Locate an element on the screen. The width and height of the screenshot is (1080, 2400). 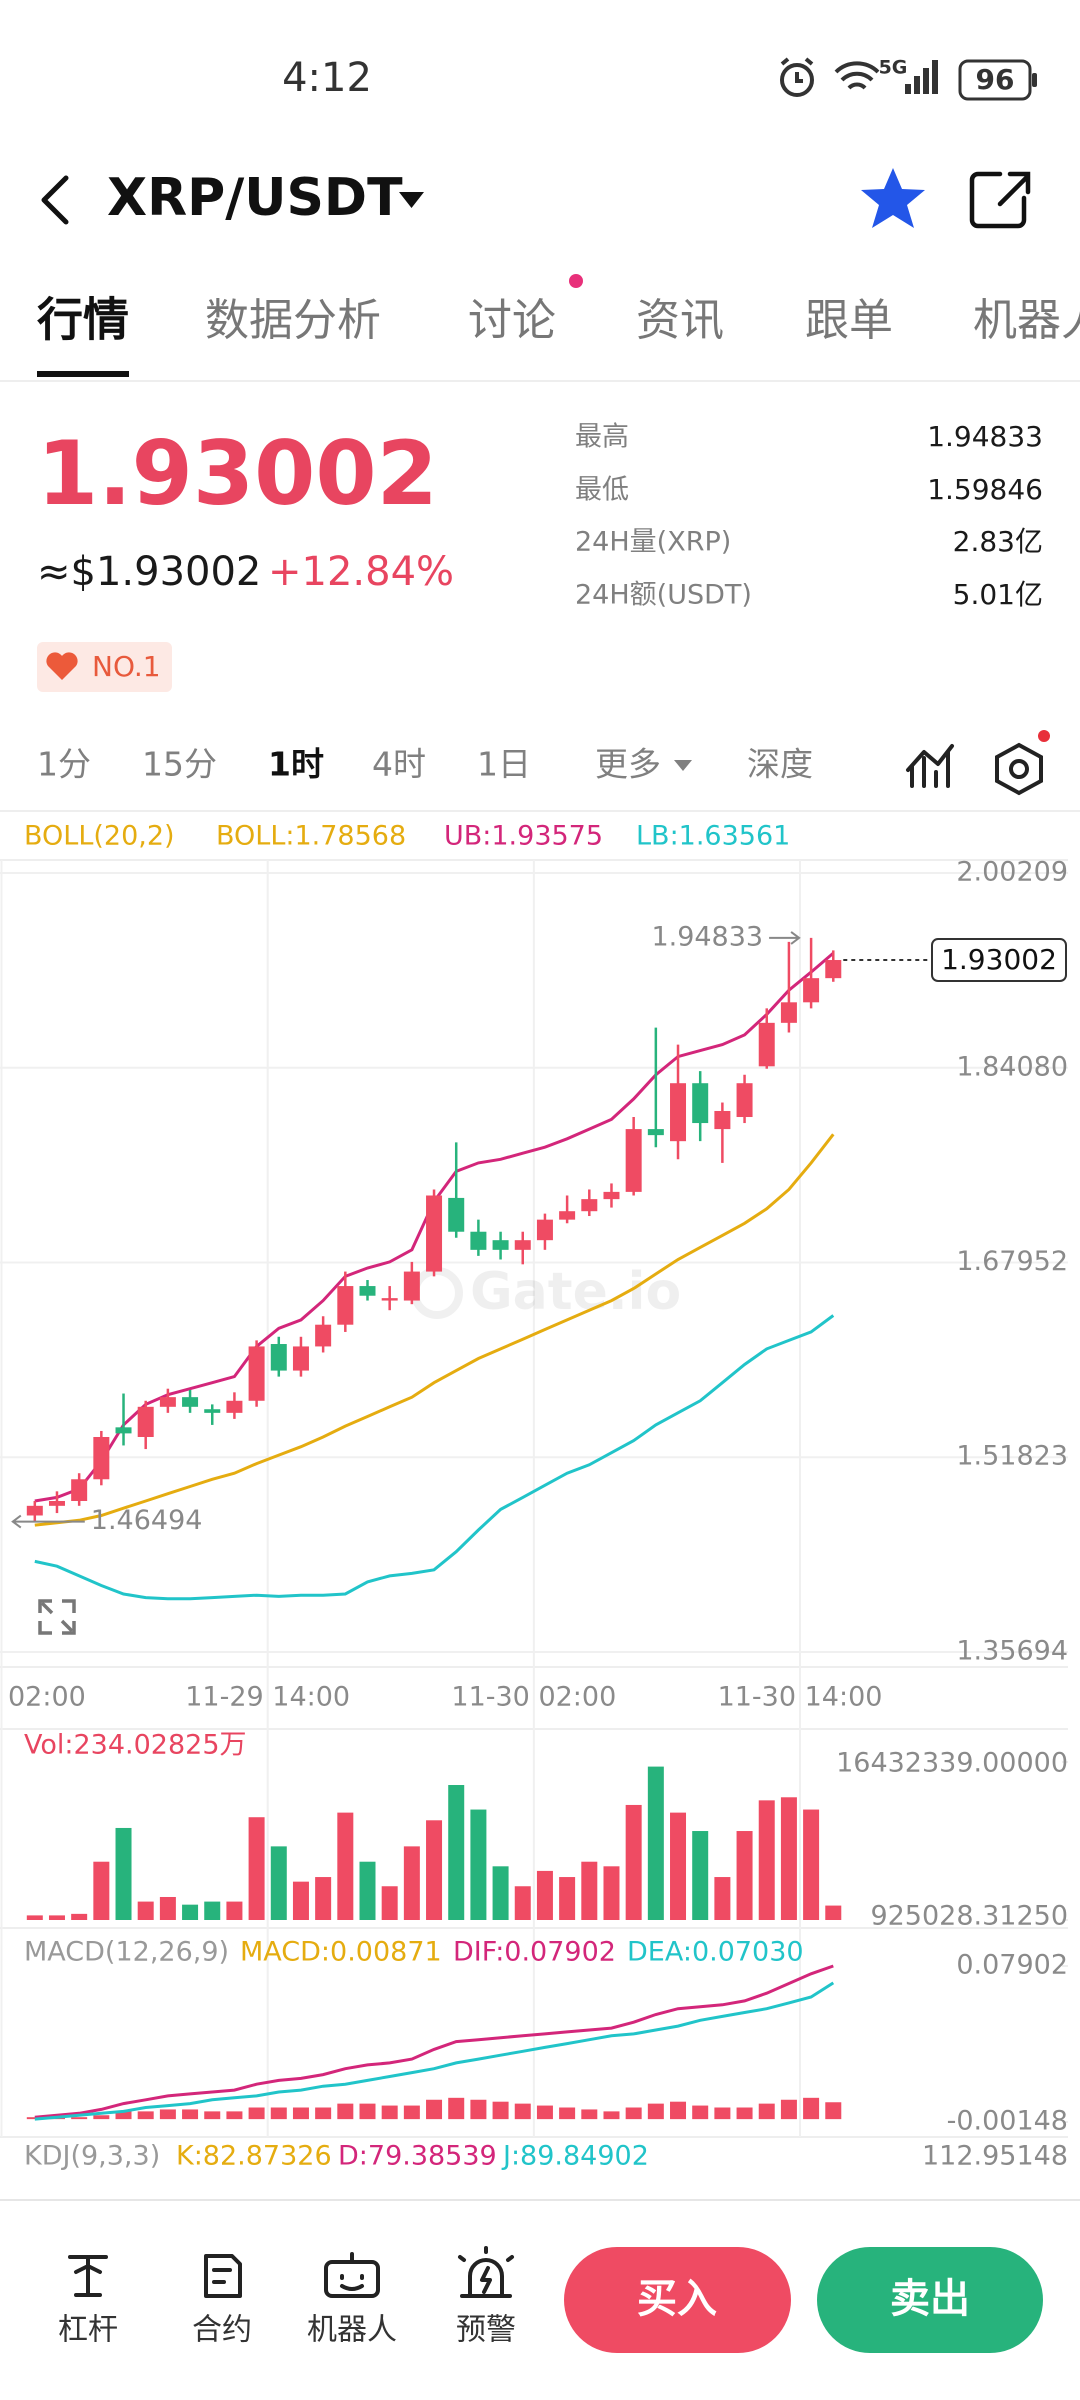
nav-icon-futures is located at coordinates (223, 2276).